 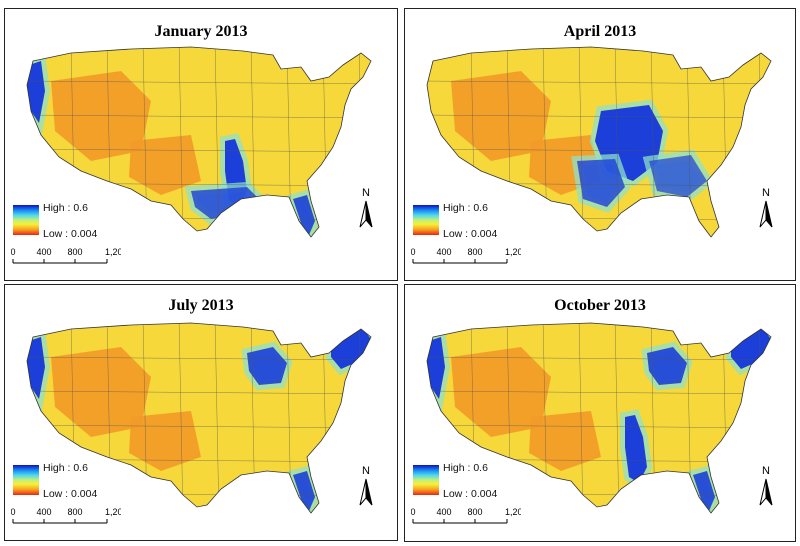 What do you see at coordinates (600, 305) in the screenshot?
I see `map-title: October 2013` at bounding box center [600, 305].